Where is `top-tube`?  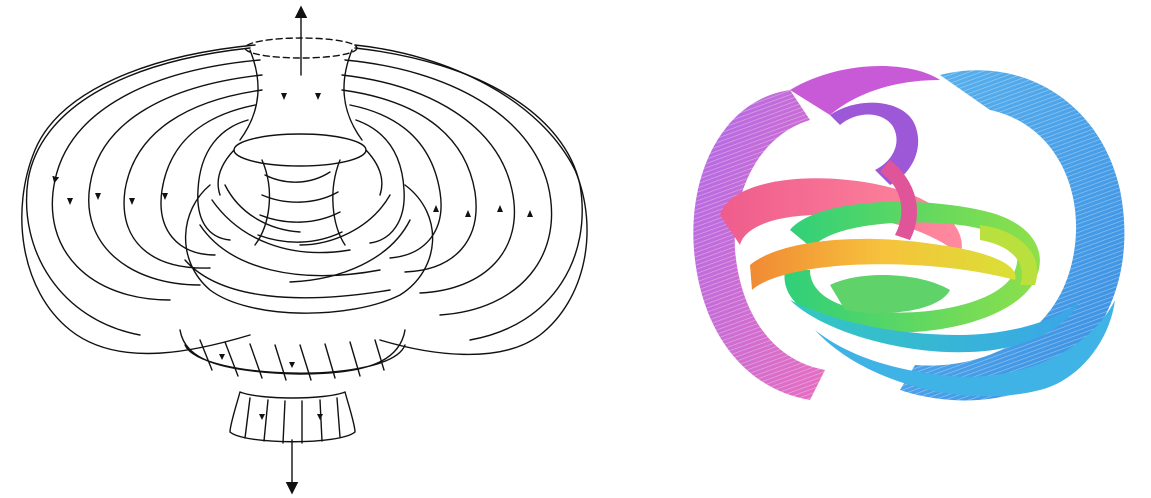 top-tube is located at coordinates (301, 95).